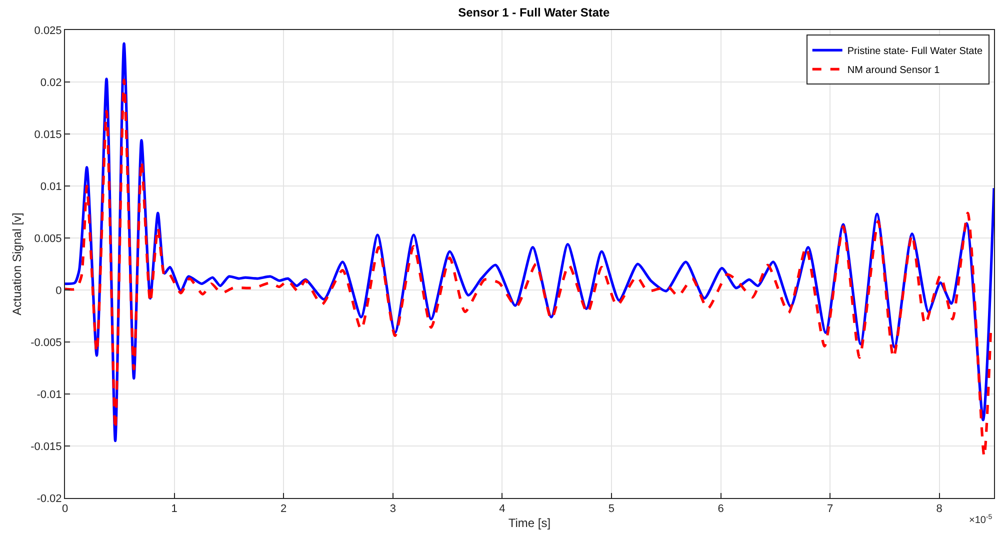  Describe the element at coordinates (49, 394) in the screenshot. I see `y-tick-label: -0.01` at that location.